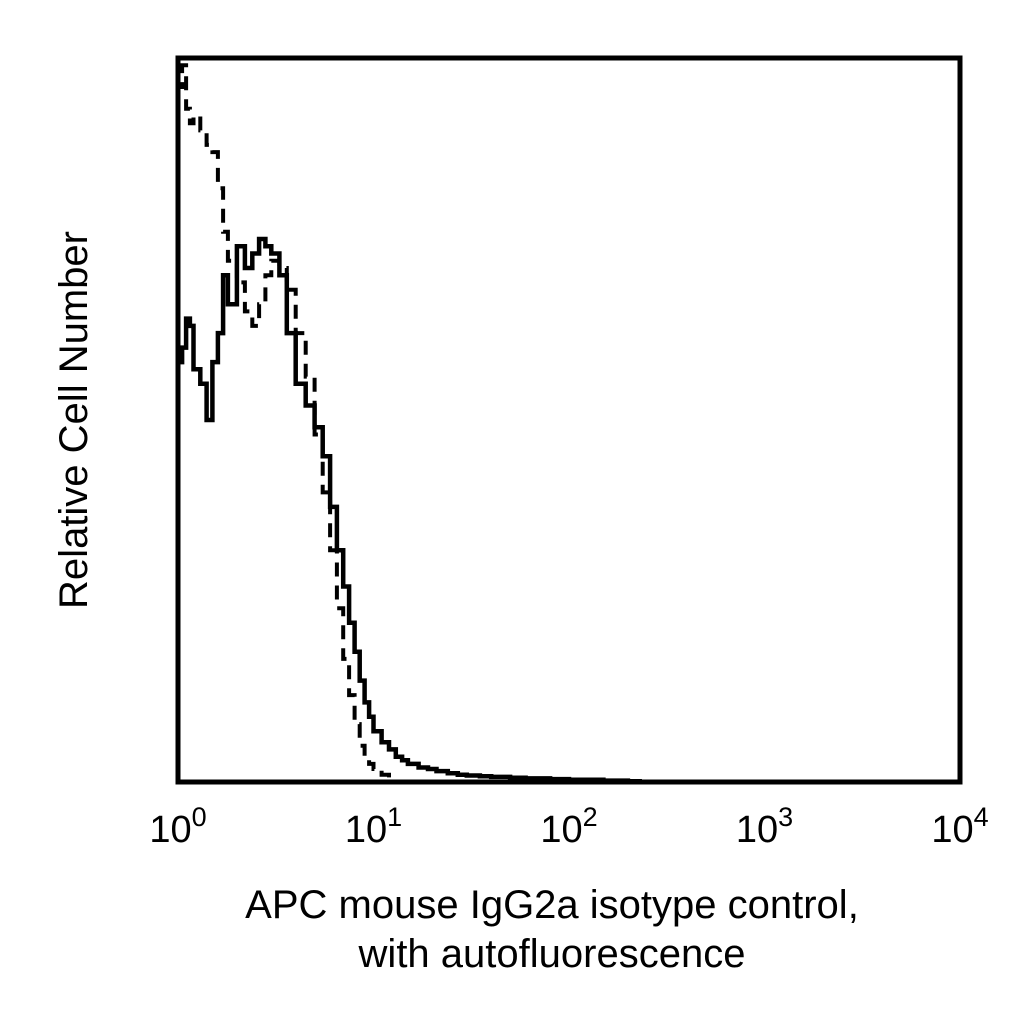 The height and width of the screenshot is (1024, 1024). Describe the element at coordinates (74, 420) in the screenshot. I see `y-axis-label: Relative Cell Number` at that location.